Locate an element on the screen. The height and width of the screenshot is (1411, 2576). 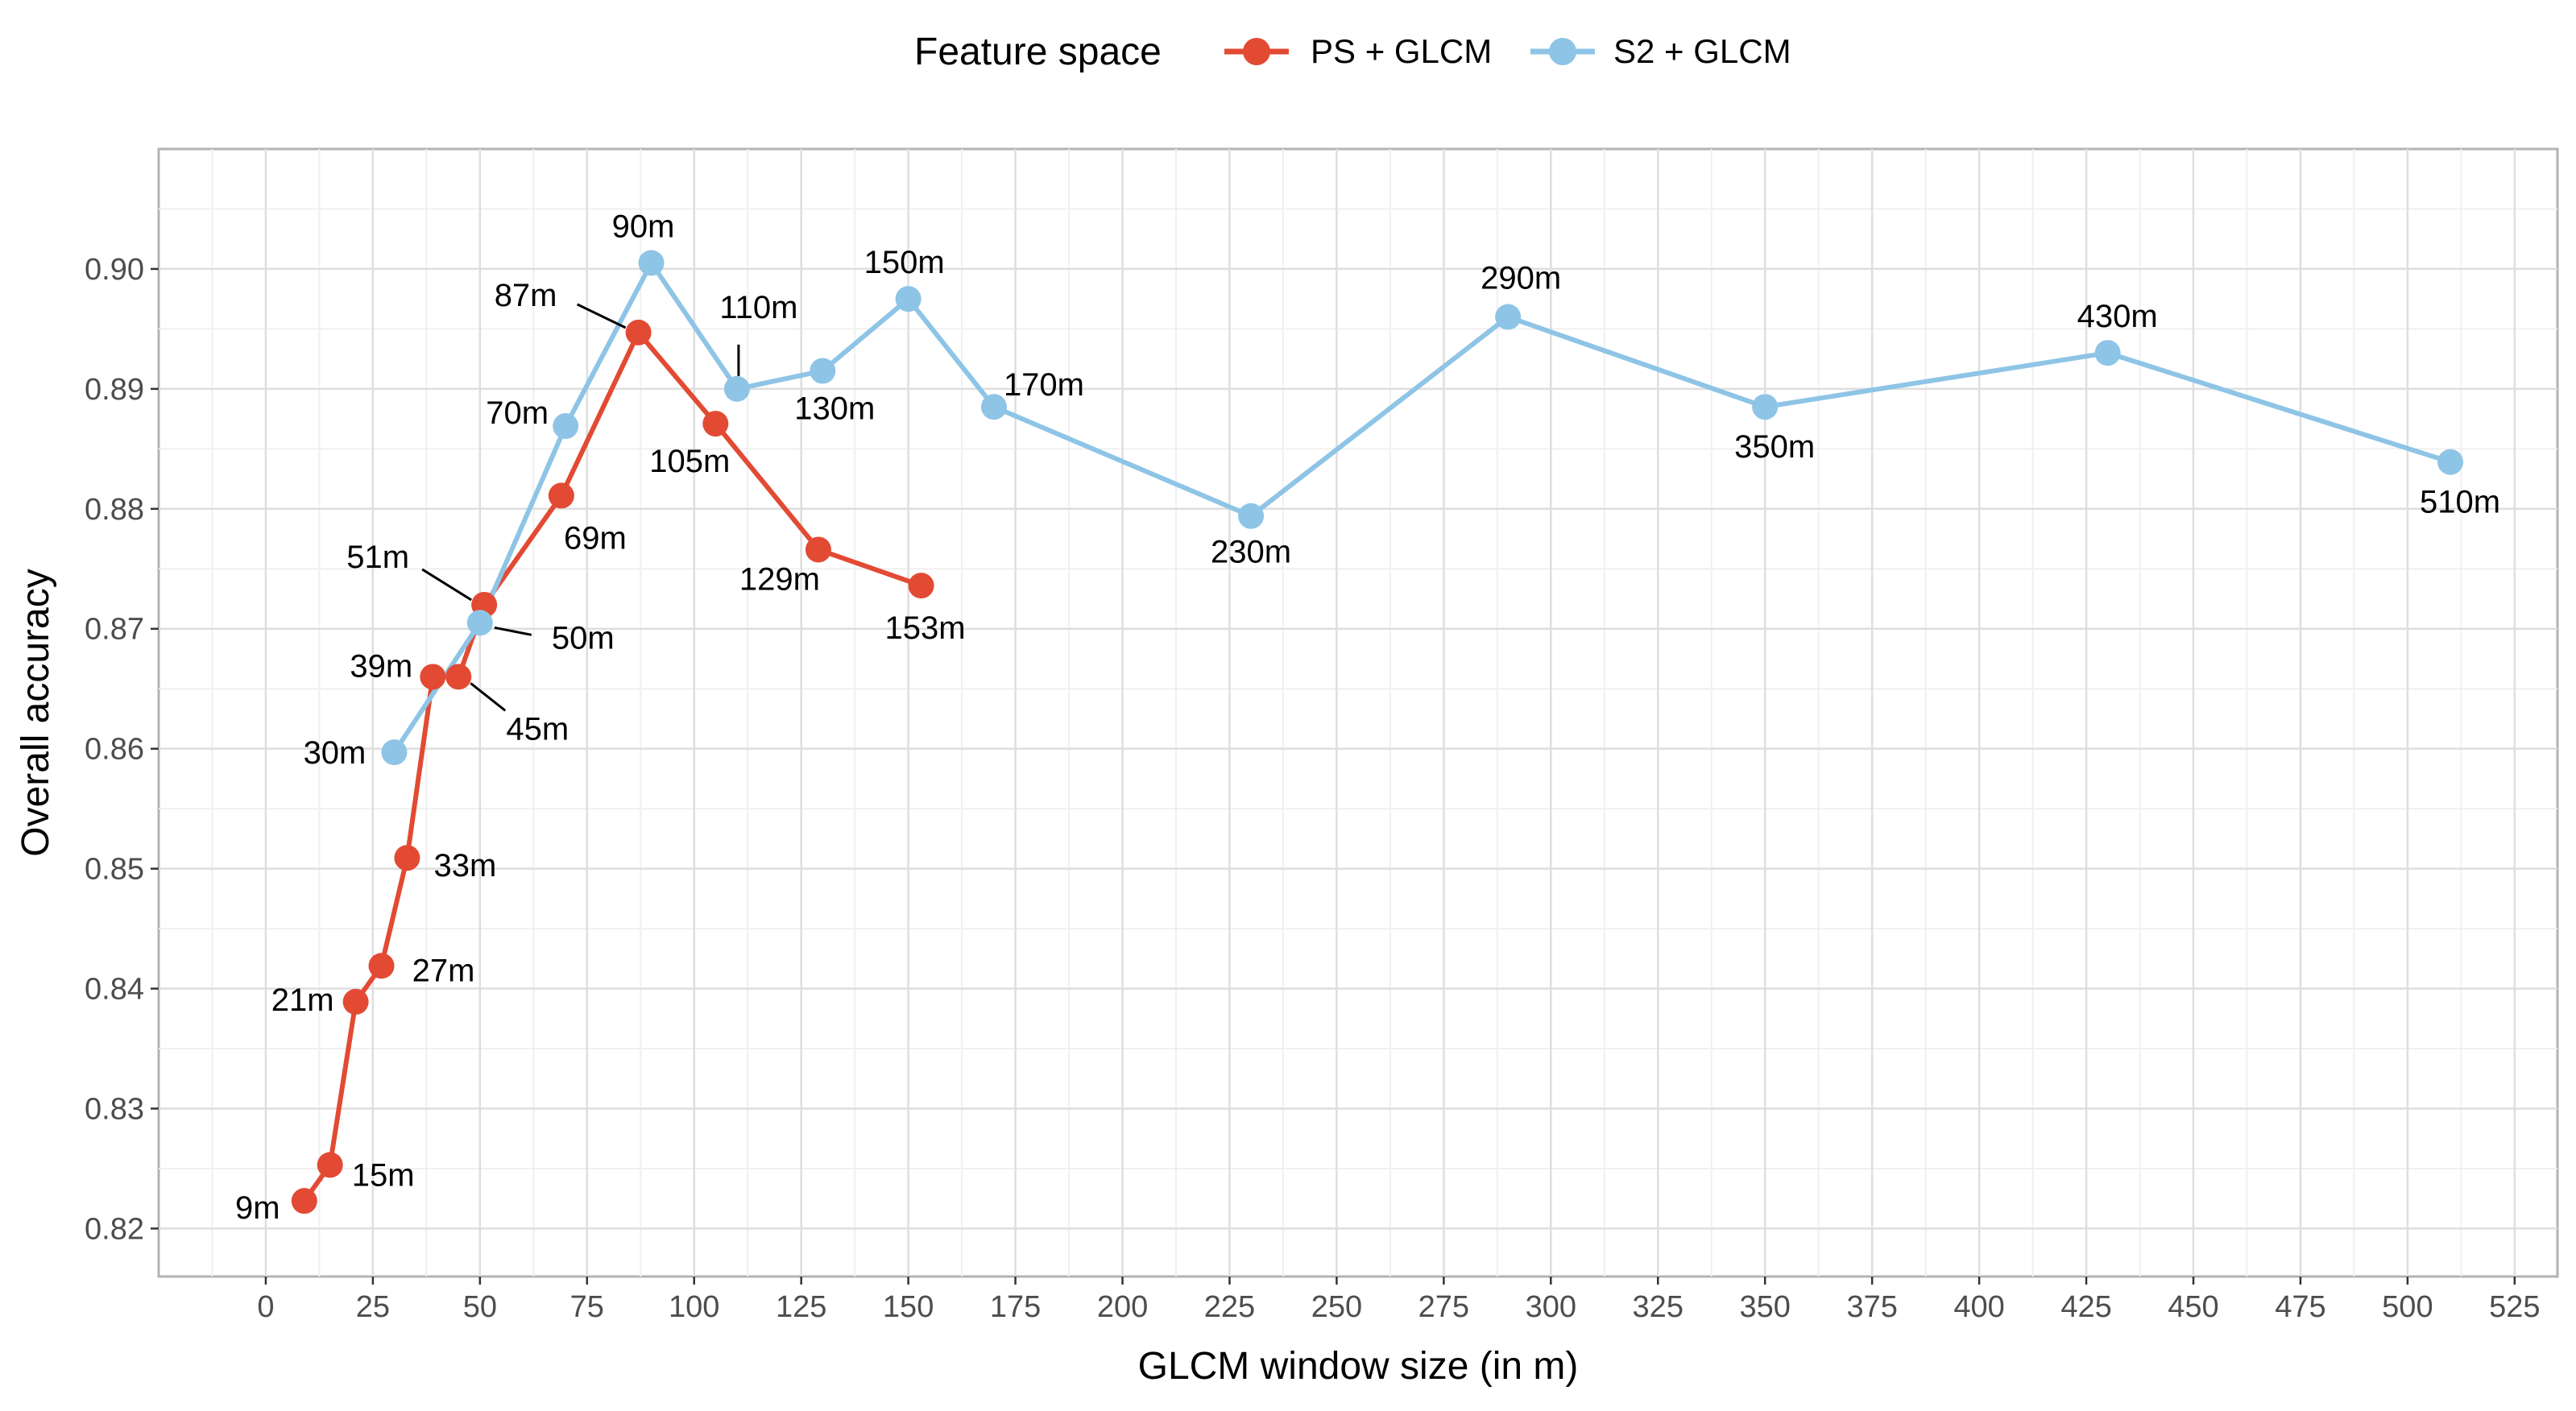
x-tick-label: 100 is located at coordinates (694, 1307).